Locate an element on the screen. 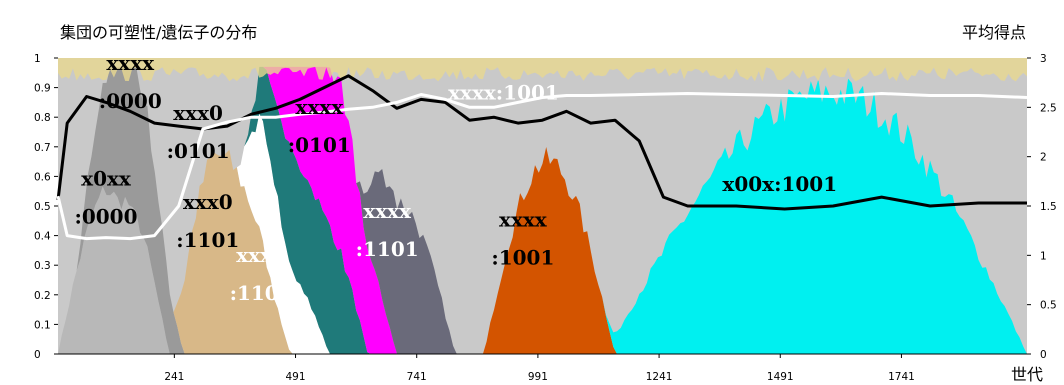 Image resolution: width=1064 pixels, height=385 pixels. genotype-label-line: x00x:1001 is located at coordinates (779, 184).